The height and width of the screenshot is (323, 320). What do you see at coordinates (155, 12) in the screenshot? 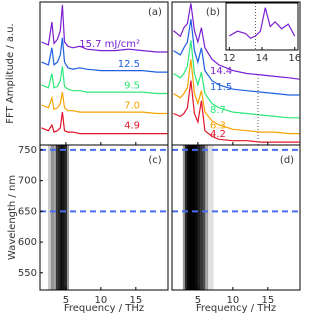
I see `panel-label: (a)` at bounding box center [155, 12].